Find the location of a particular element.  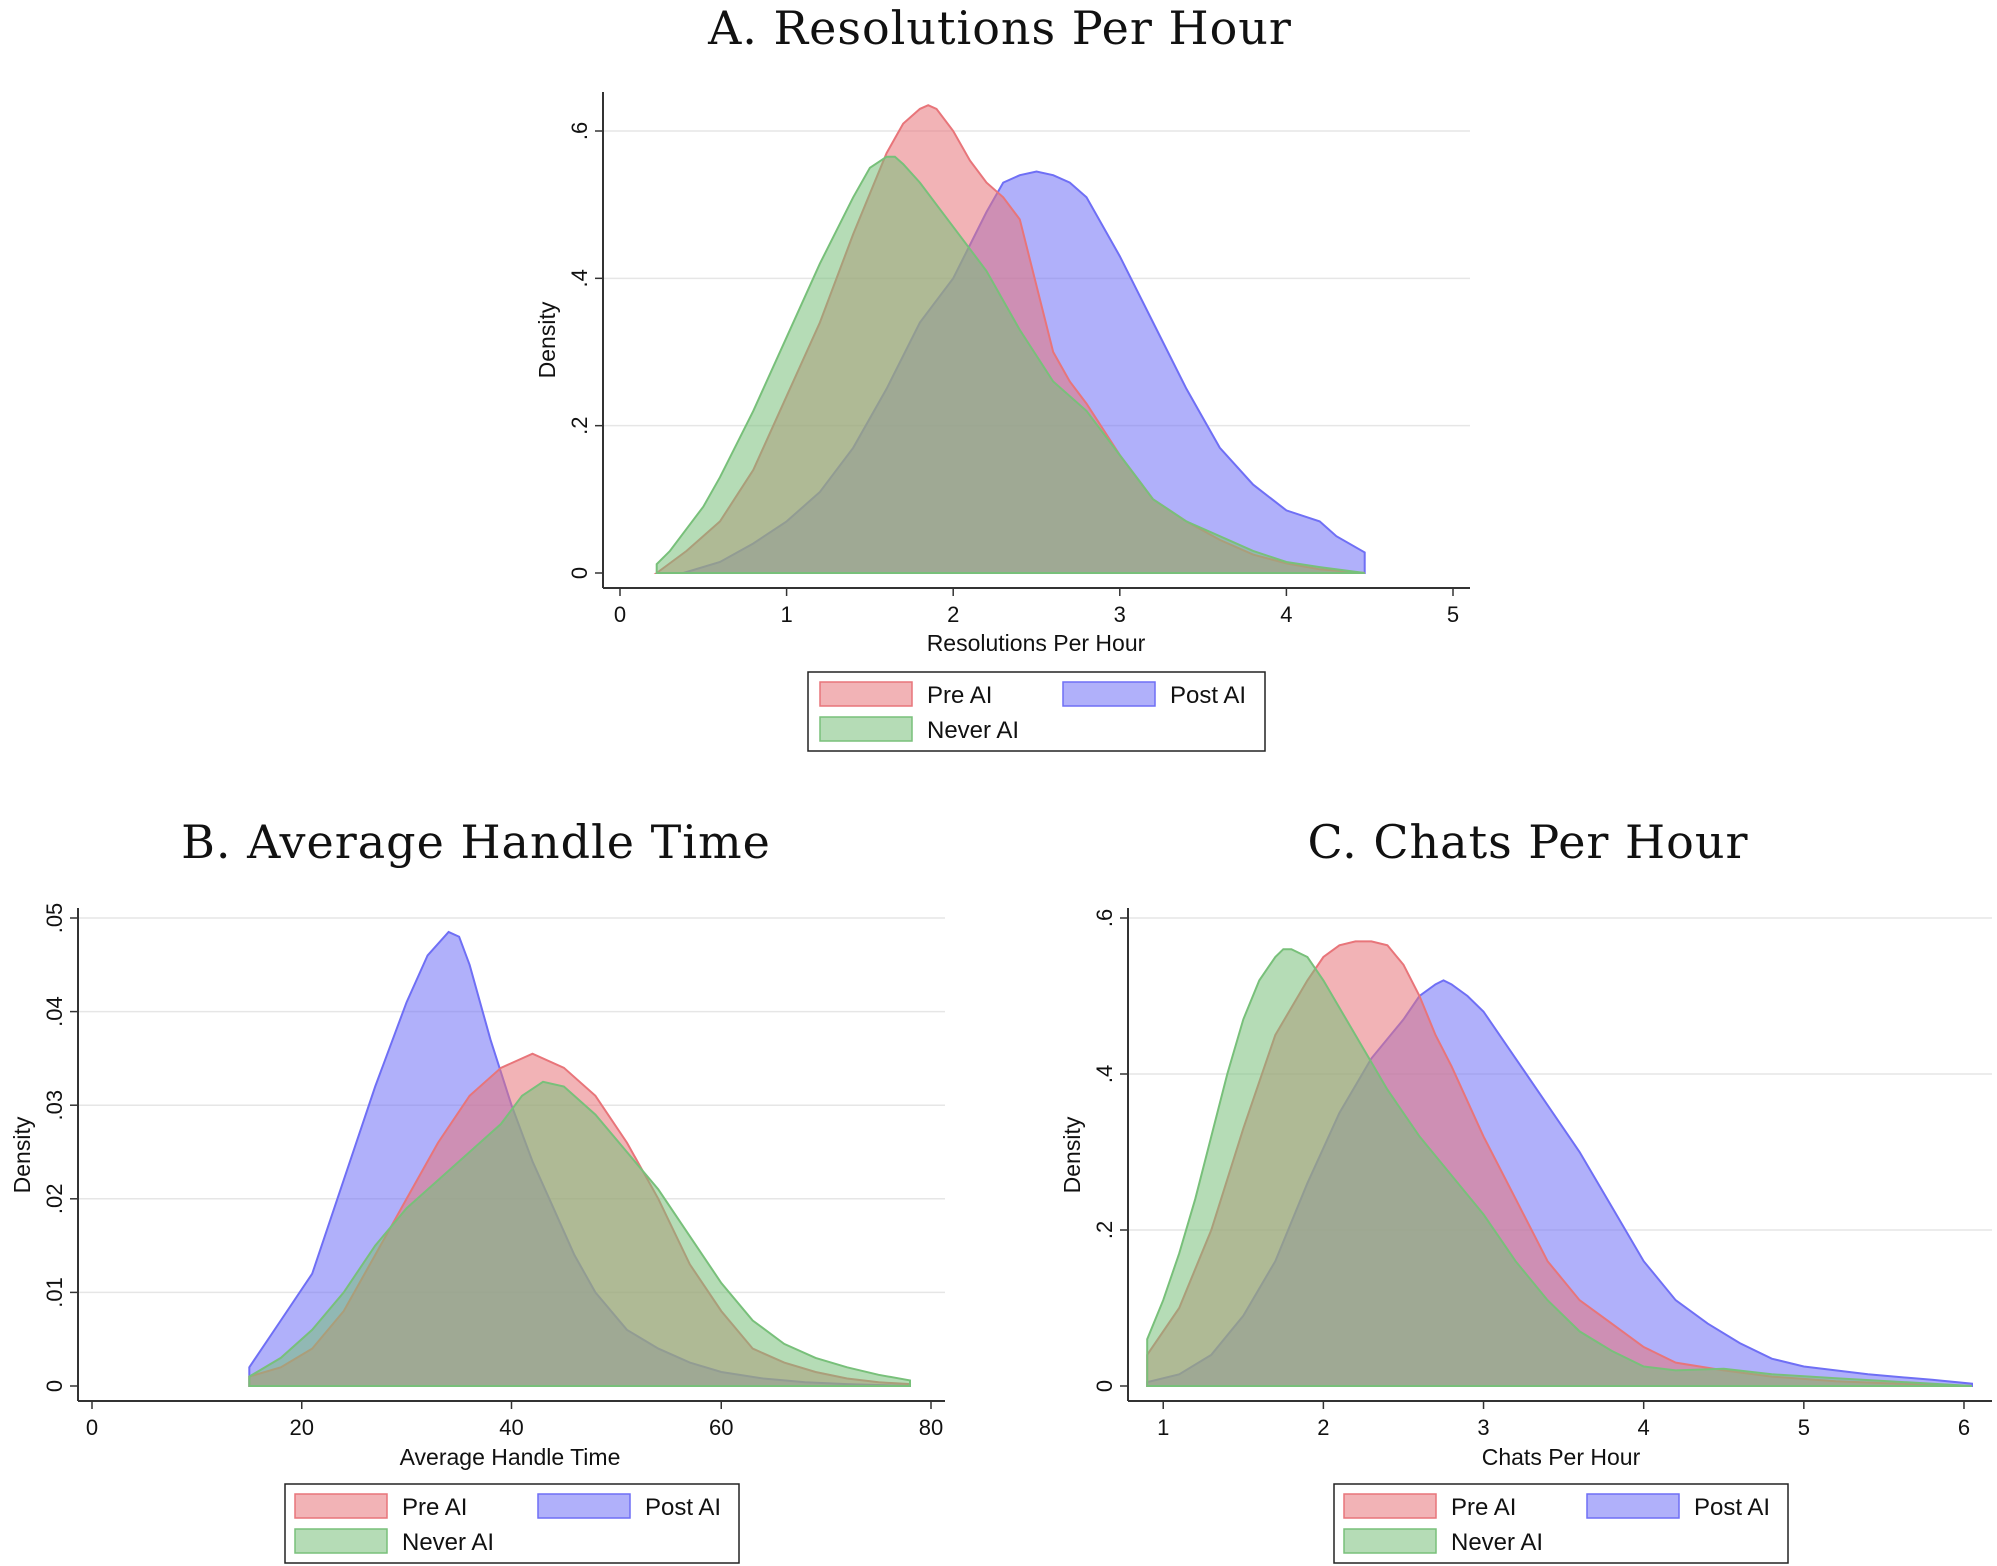

panel-c-legend-swatch-never-ai is located at coordinates (1390, 1541).